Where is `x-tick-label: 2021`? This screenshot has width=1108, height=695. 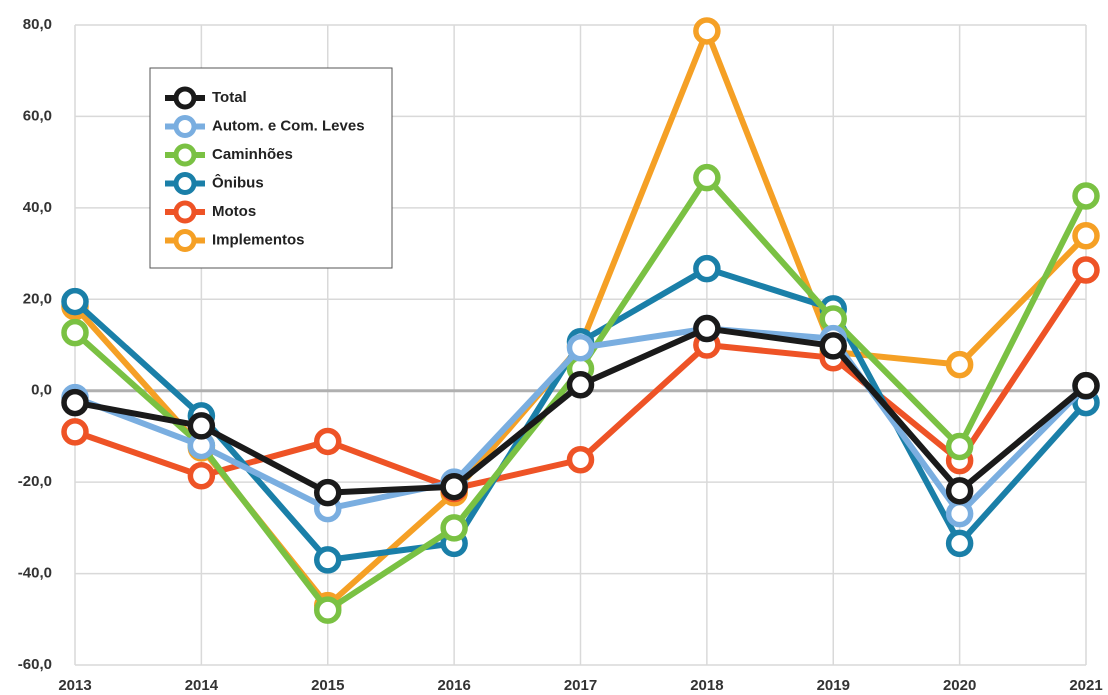 x-tick-label: 2021 is located at coordinates (1085, 685).